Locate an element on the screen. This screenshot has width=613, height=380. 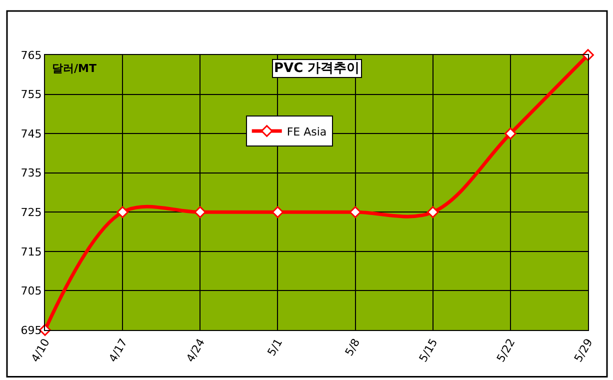
x-tick-label: 5/1 is located at coordinates (275, 347).